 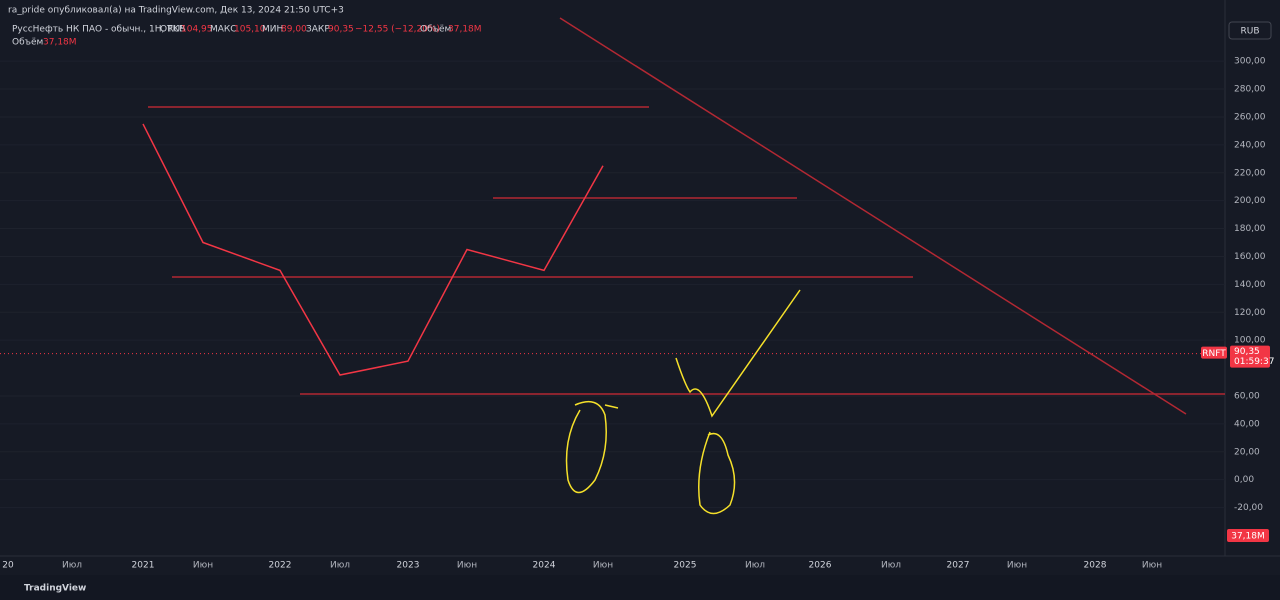 I want to click on y-tick-label: 300,00, so click(x=1250, y=62).